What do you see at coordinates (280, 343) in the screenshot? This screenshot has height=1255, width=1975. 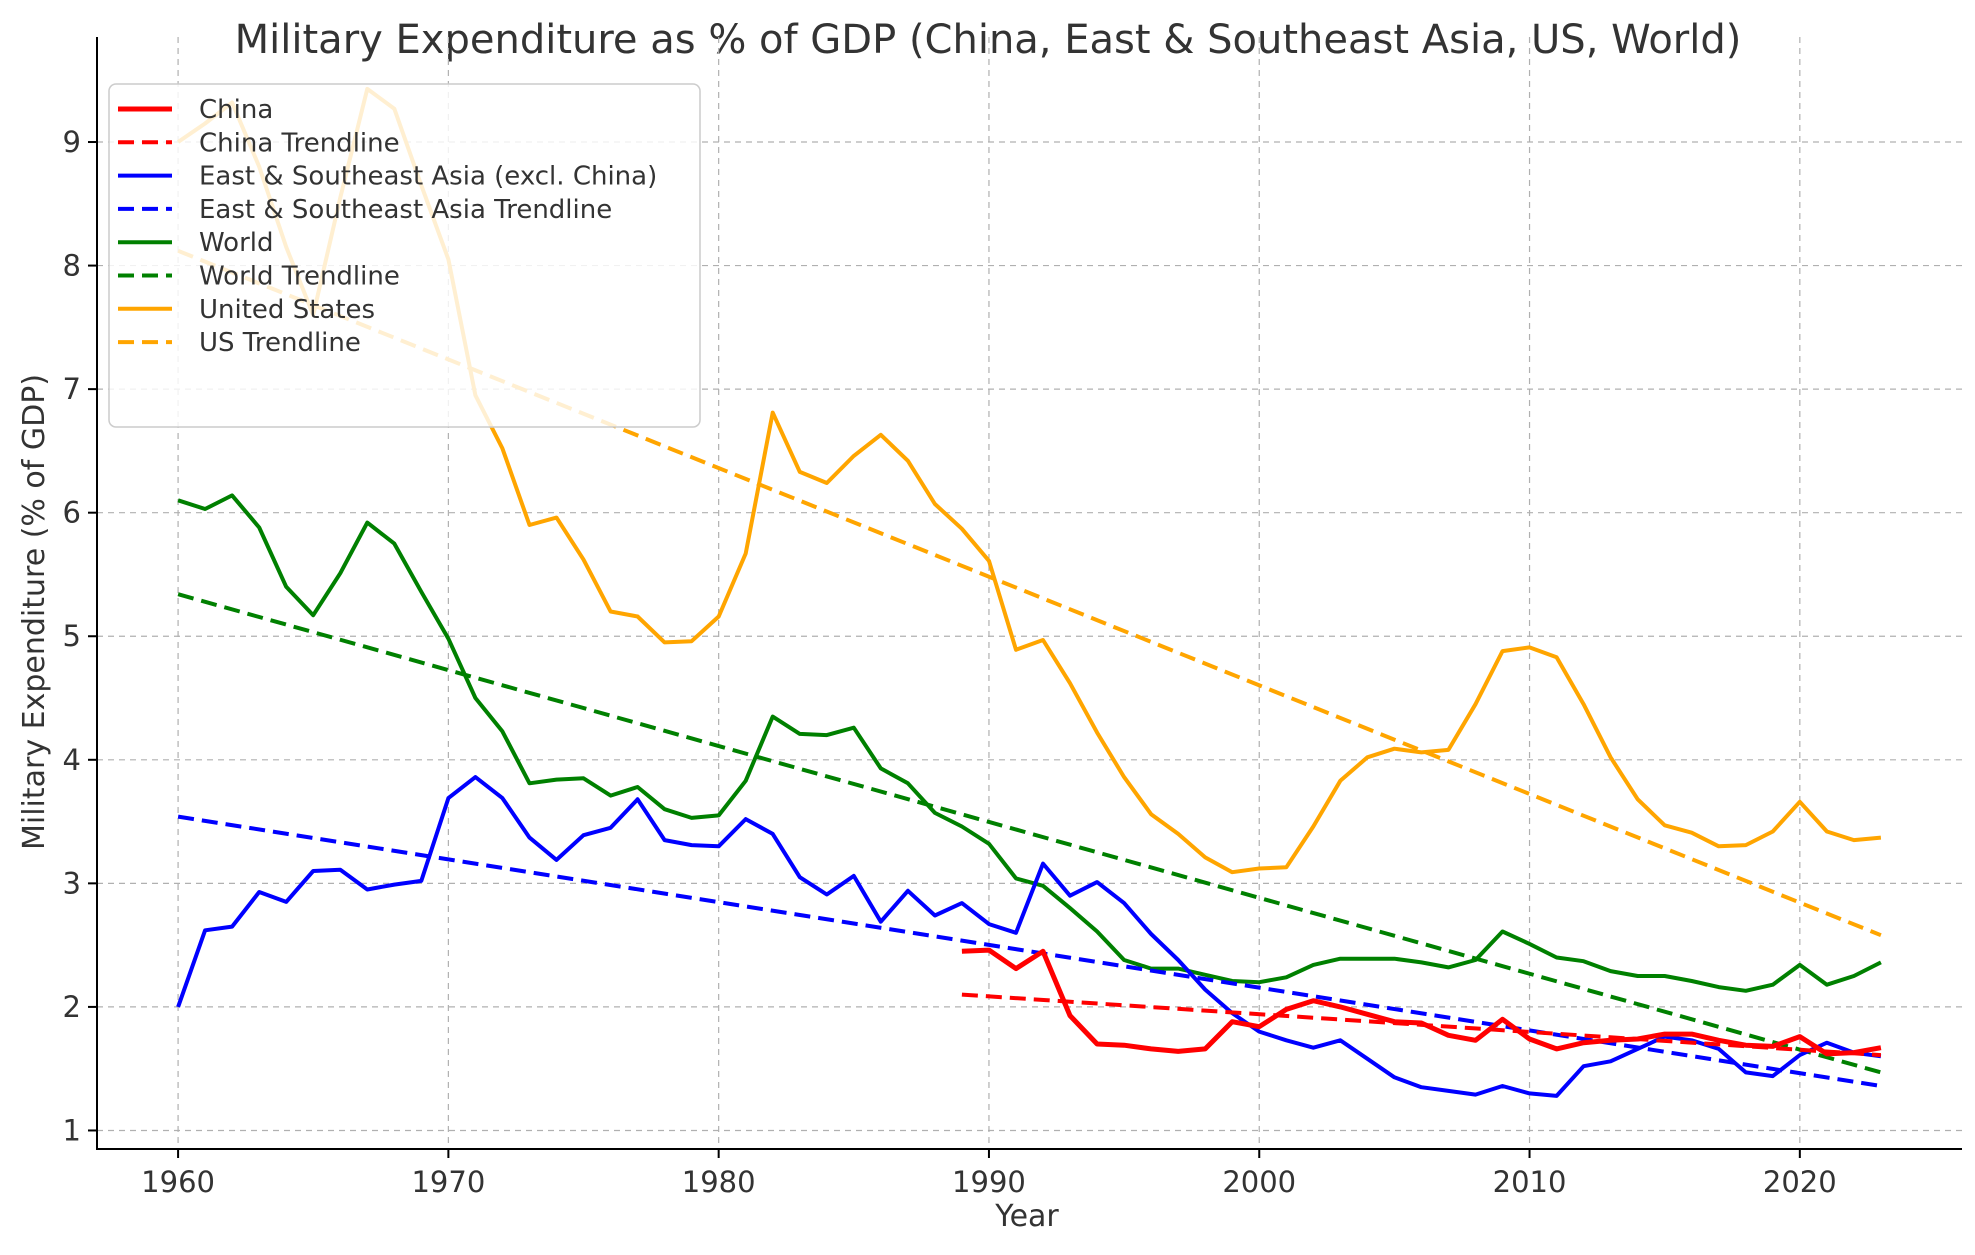 I see `legend-label: US Trendline` at bounding box center [280, 343].